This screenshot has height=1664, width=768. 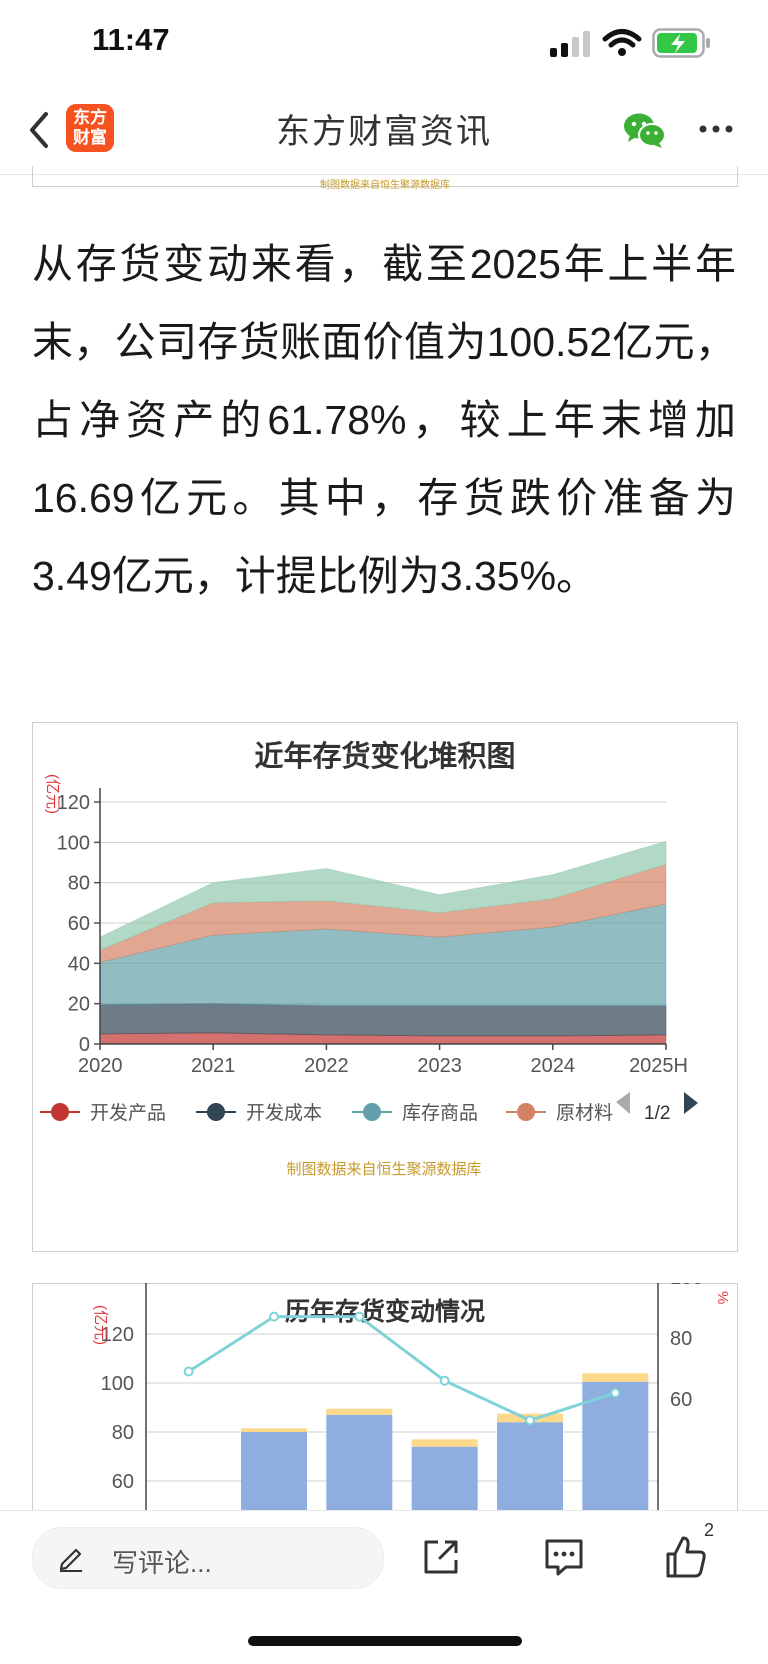 What do you see at coordinates (658, 1066) in the screenshot?
I see `chart1-x-tick-label: 2025H` at bounding box center [658, 1066].